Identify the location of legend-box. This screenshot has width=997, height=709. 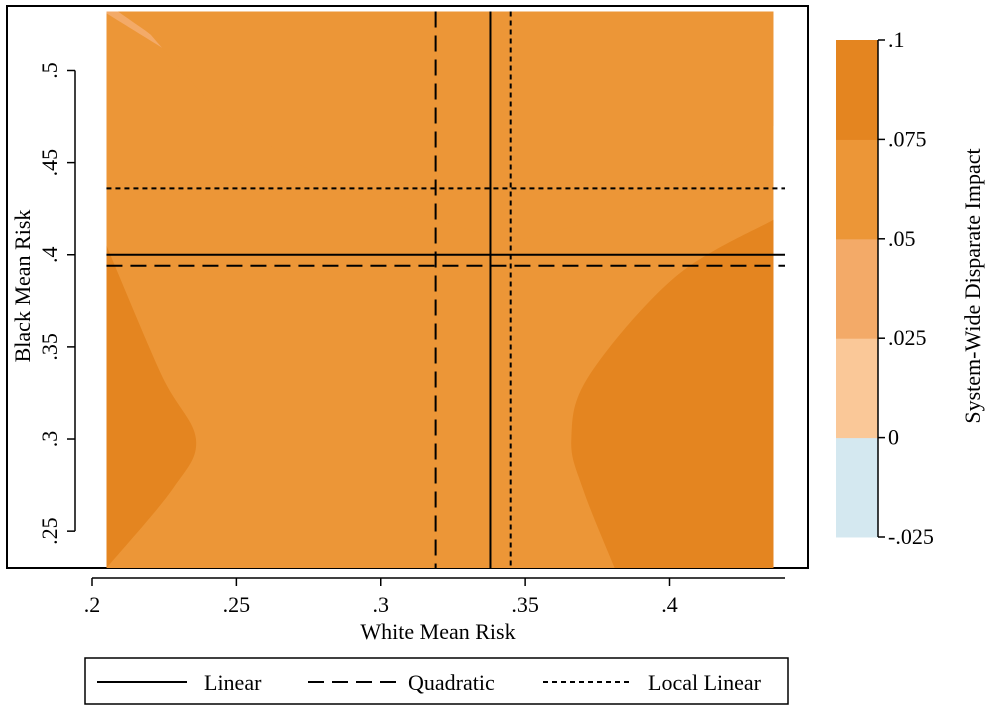
(436, 681).